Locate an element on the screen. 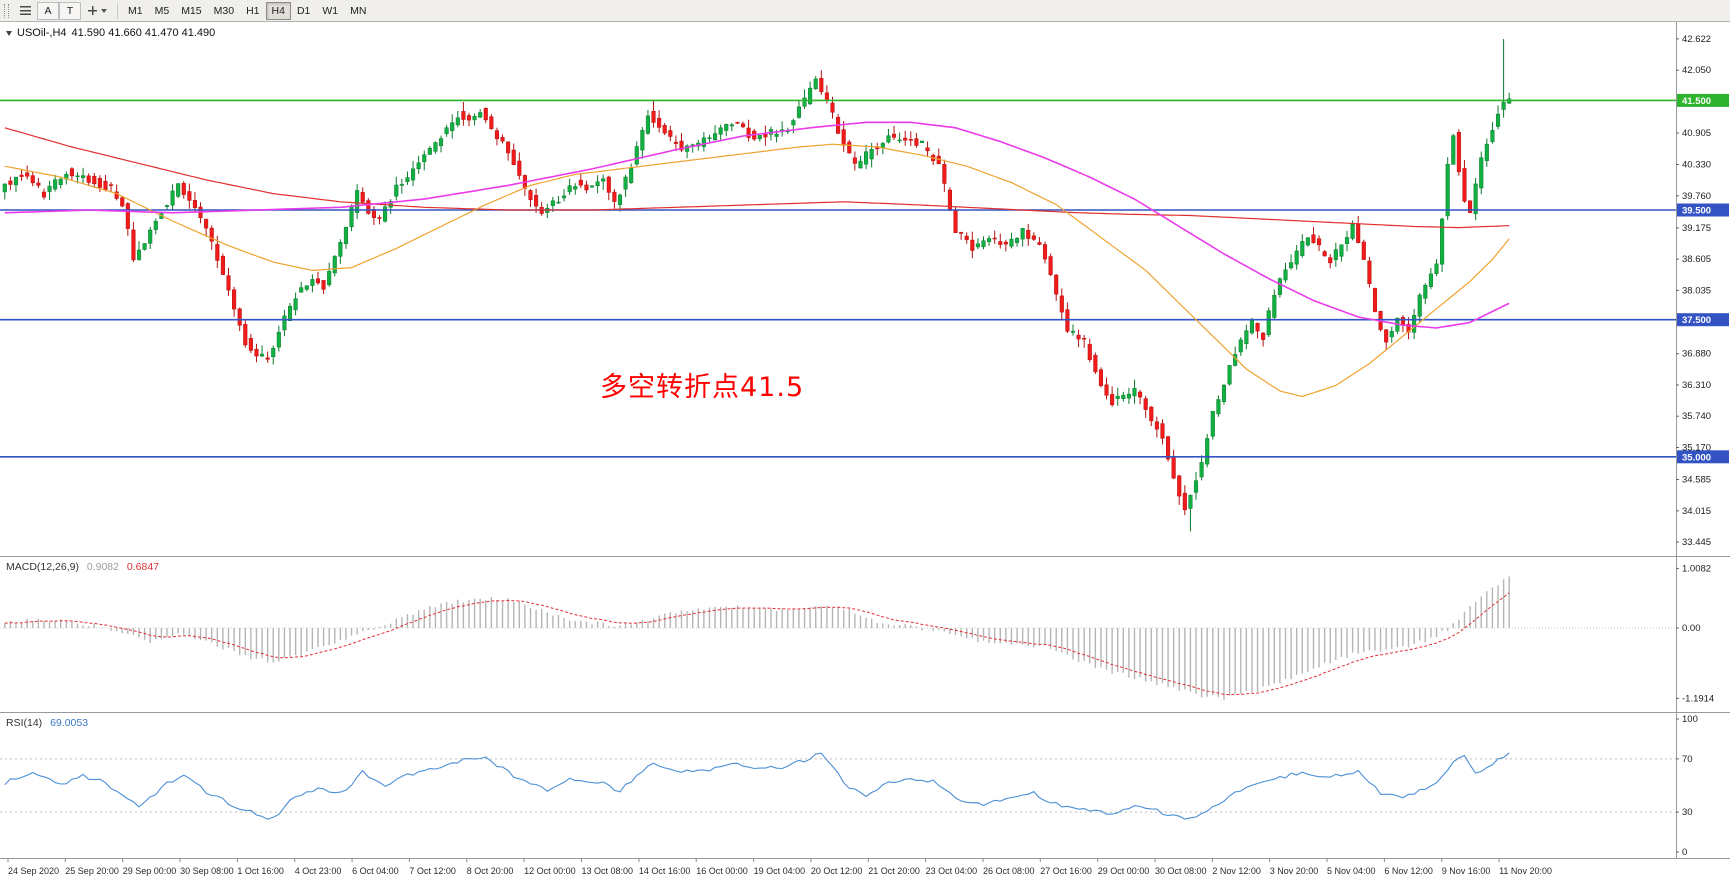  svg-text: 33.445 is located at coordinates (1696, 542).